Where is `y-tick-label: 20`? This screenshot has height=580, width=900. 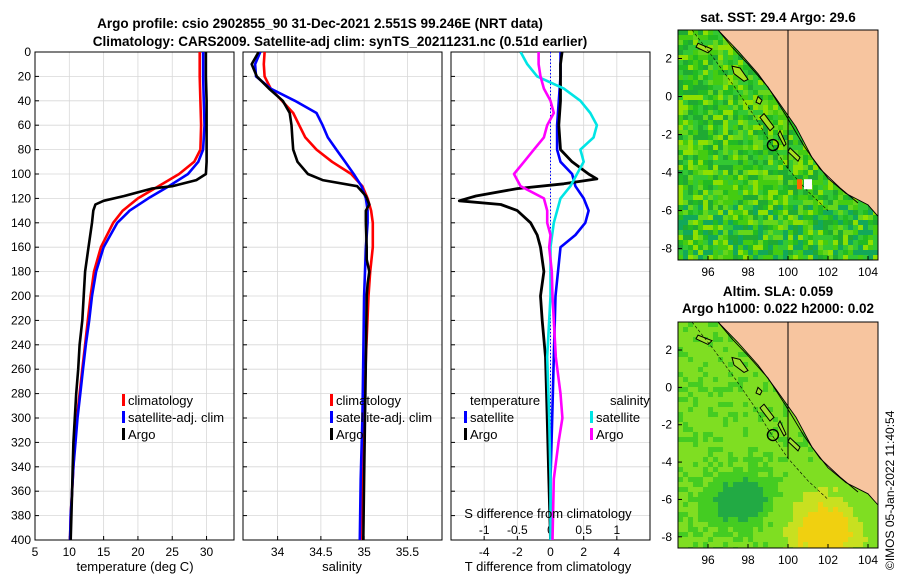
y-tick-label: 20 is located at coordinates (25, 76).